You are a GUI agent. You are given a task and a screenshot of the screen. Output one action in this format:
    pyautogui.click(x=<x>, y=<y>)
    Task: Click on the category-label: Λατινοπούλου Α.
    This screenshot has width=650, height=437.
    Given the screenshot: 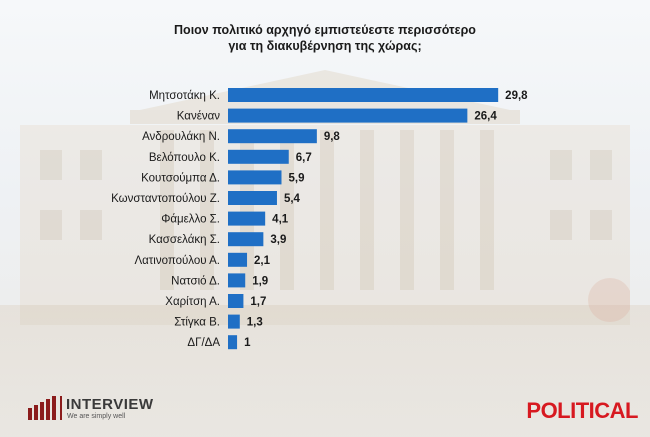 What is the action you would take?
    pyautogui.click(x=177, y=261)
    